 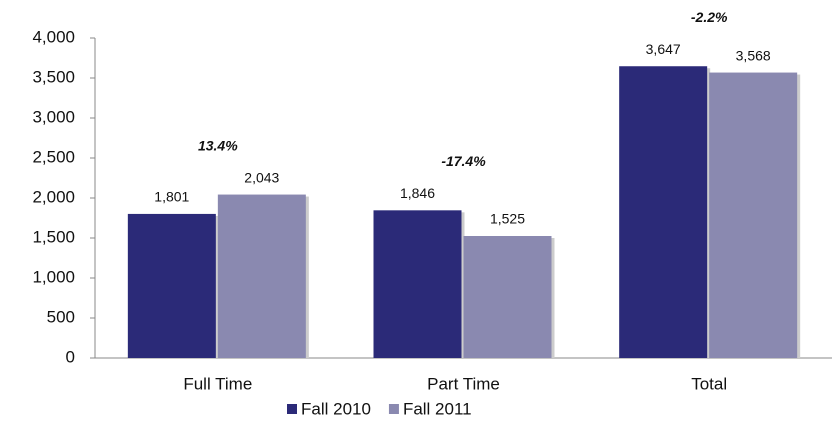 I want to click on y-tick-label: 1,500, so click(x=53, y=236).